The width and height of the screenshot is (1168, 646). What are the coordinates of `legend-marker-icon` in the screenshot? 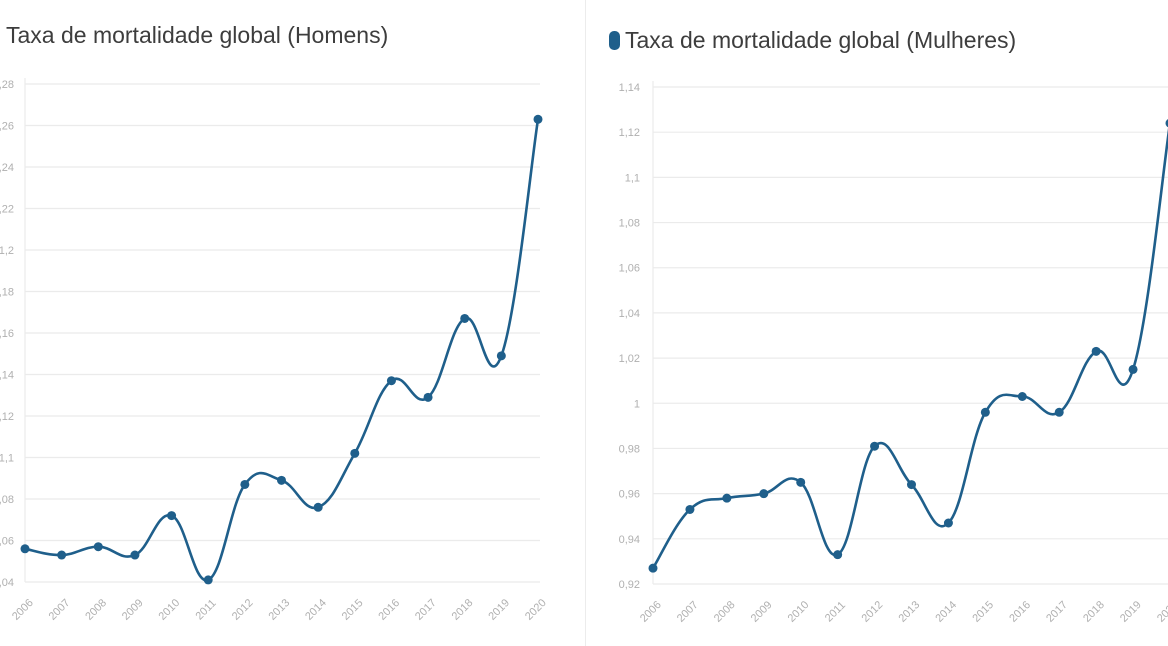 It's located at (614, 40).